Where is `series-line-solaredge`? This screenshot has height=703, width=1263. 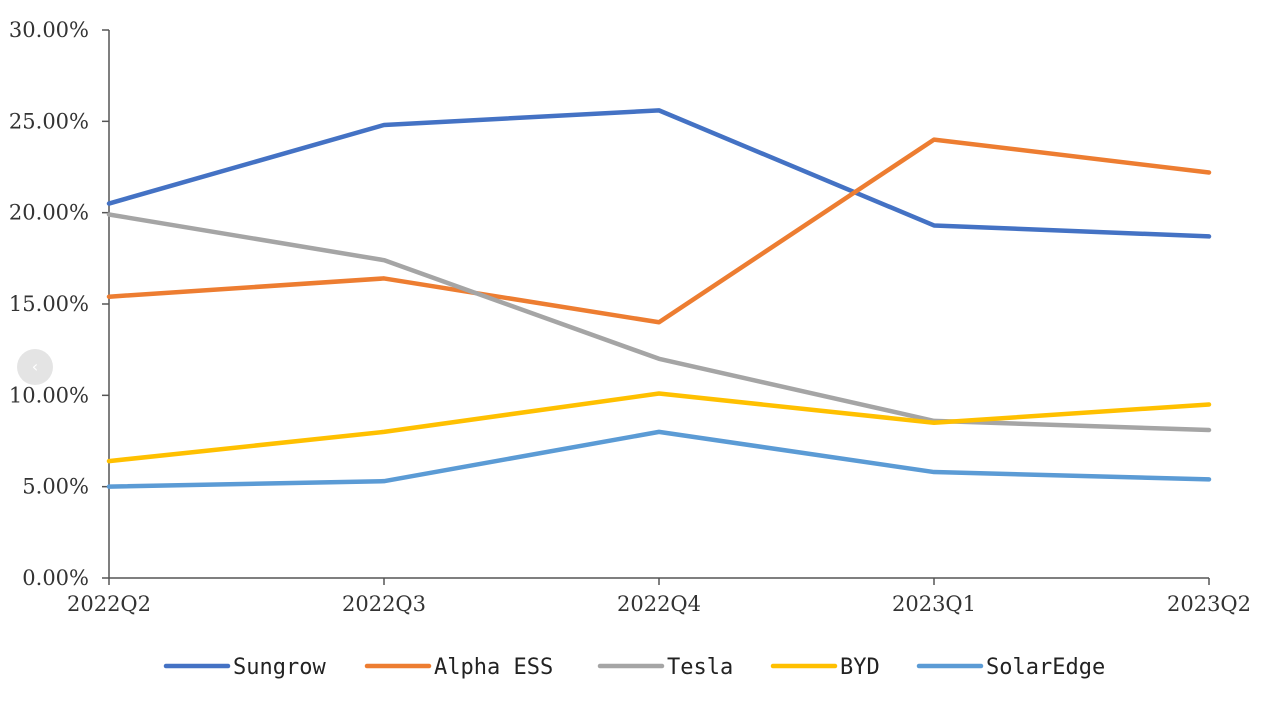
series-line-solaredge is located at coordinates (659, 459).